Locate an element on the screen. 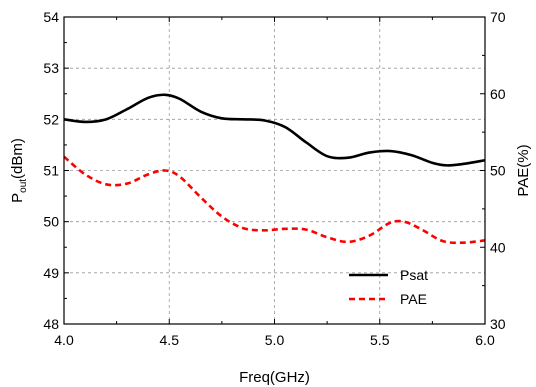  x-tick-label: 4.5 is located at coordinates (170, 340).